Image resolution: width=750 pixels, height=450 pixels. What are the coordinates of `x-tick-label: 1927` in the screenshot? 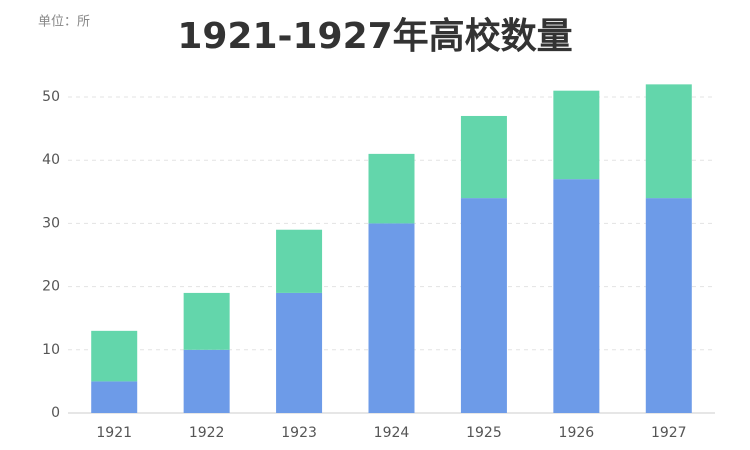 It's located at (669, 433).